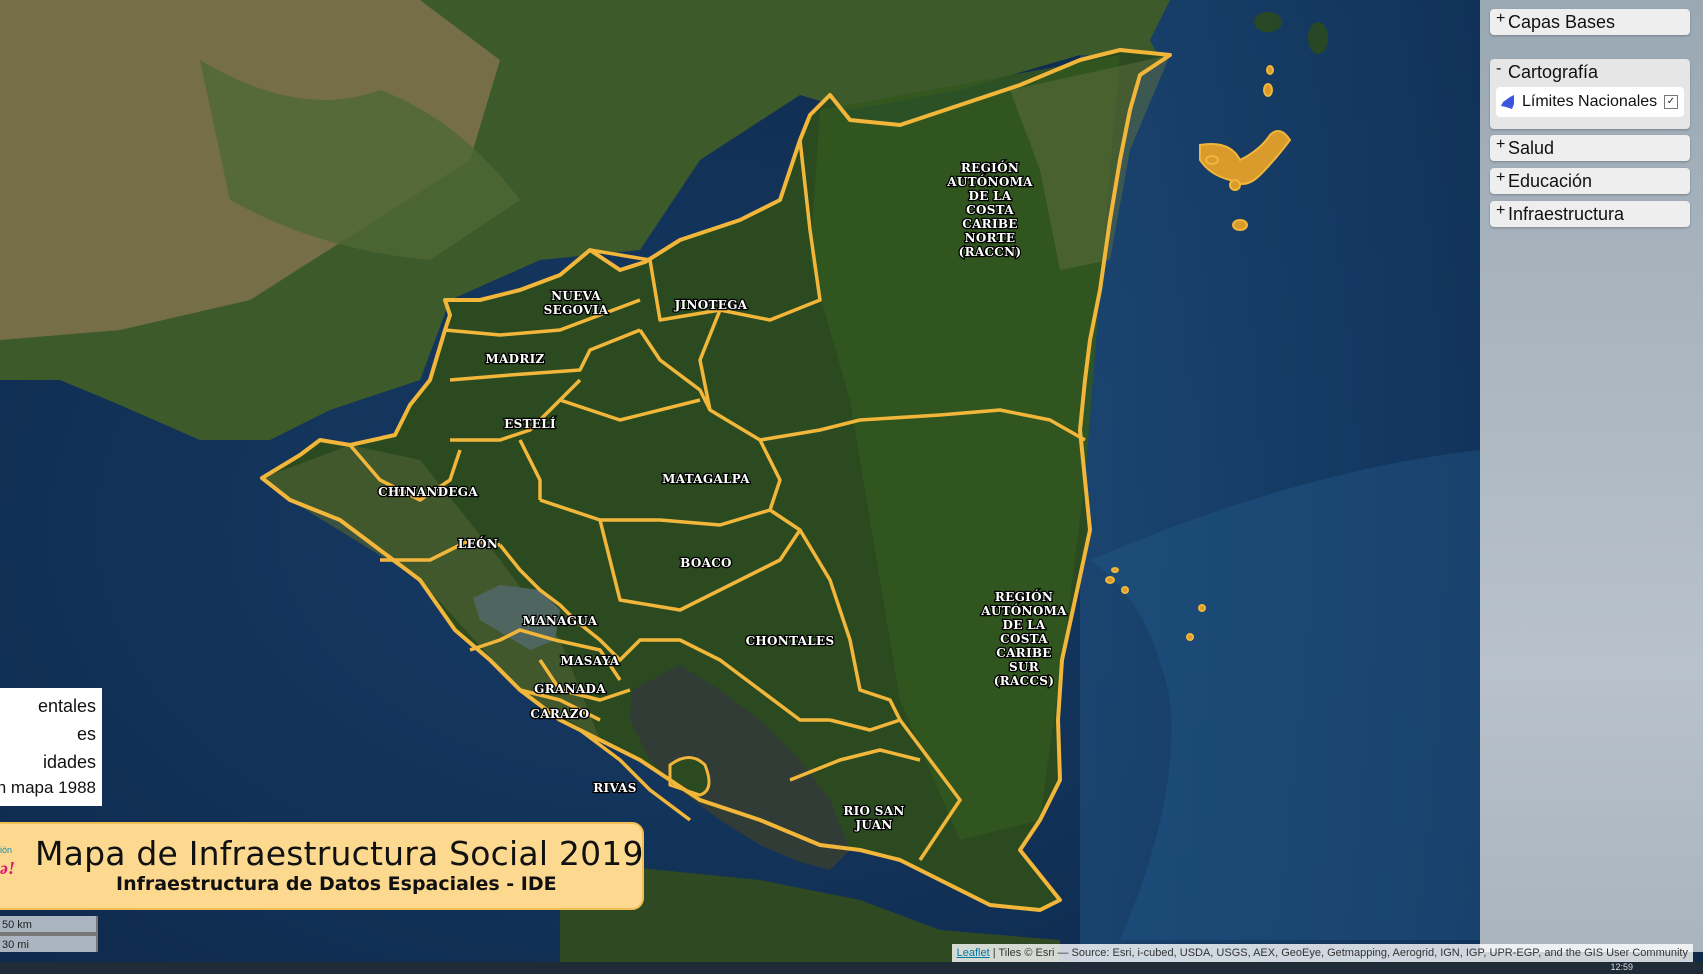 This screenshot has height=974, width=1703. What do you see at coordinates (706, 479) in the screenshot?
I see `department-label-matagalpa: MATAGALPA` at bounding box center [706, 479].